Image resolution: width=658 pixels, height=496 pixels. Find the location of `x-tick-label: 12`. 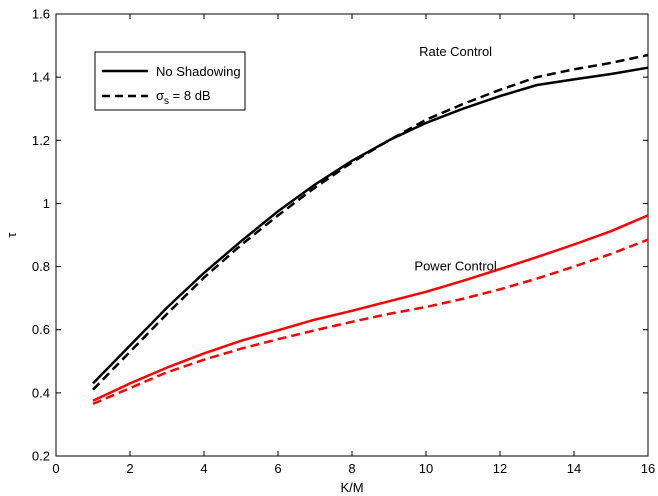

x-tick-label: 12 is located at coordinates (500, 468).